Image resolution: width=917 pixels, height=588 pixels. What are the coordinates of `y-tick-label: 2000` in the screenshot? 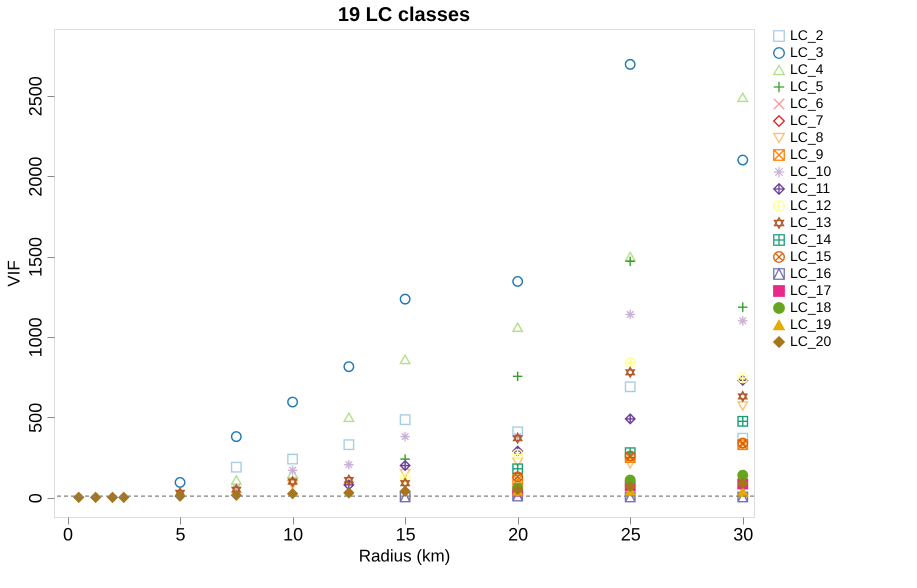 It's located at (36, 176).